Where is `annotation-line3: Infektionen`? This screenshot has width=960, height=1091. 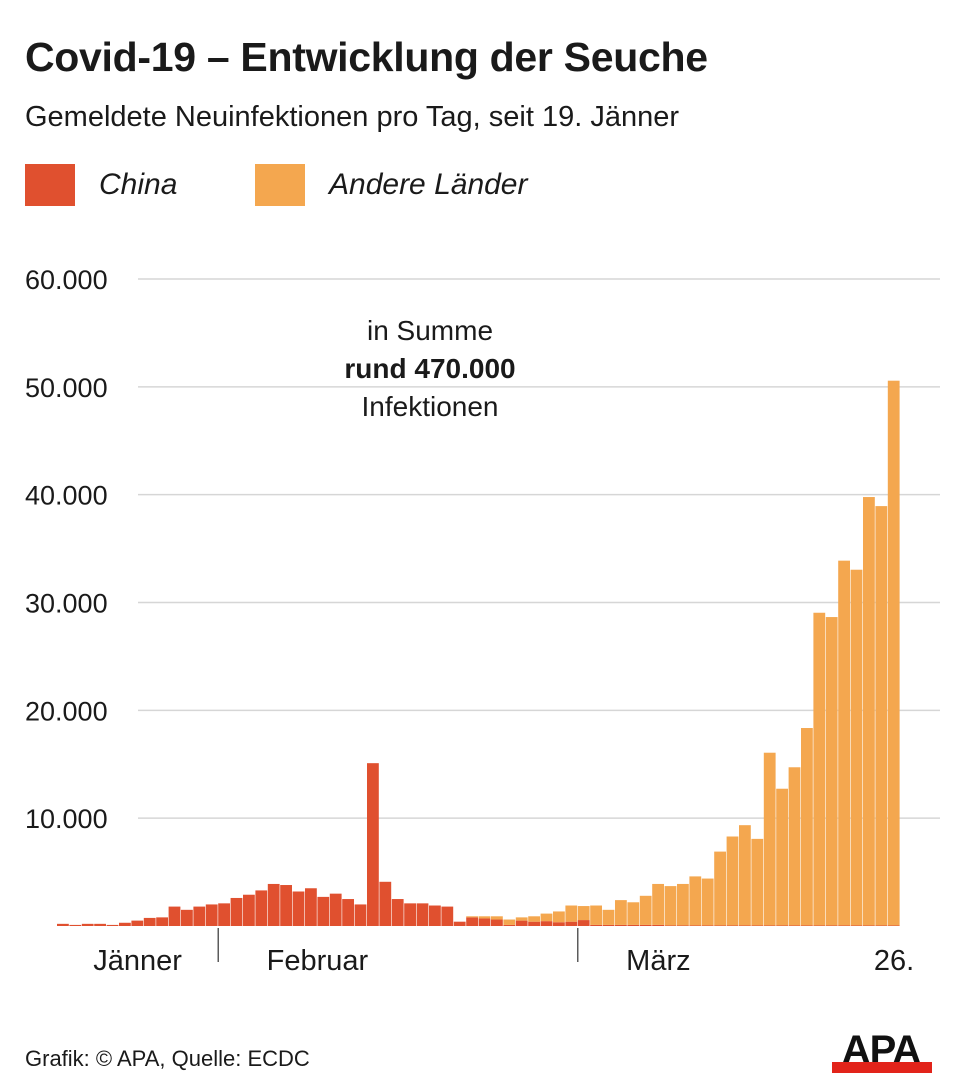
annotation-line3: Infektionen is located at coordinates (430, 406).